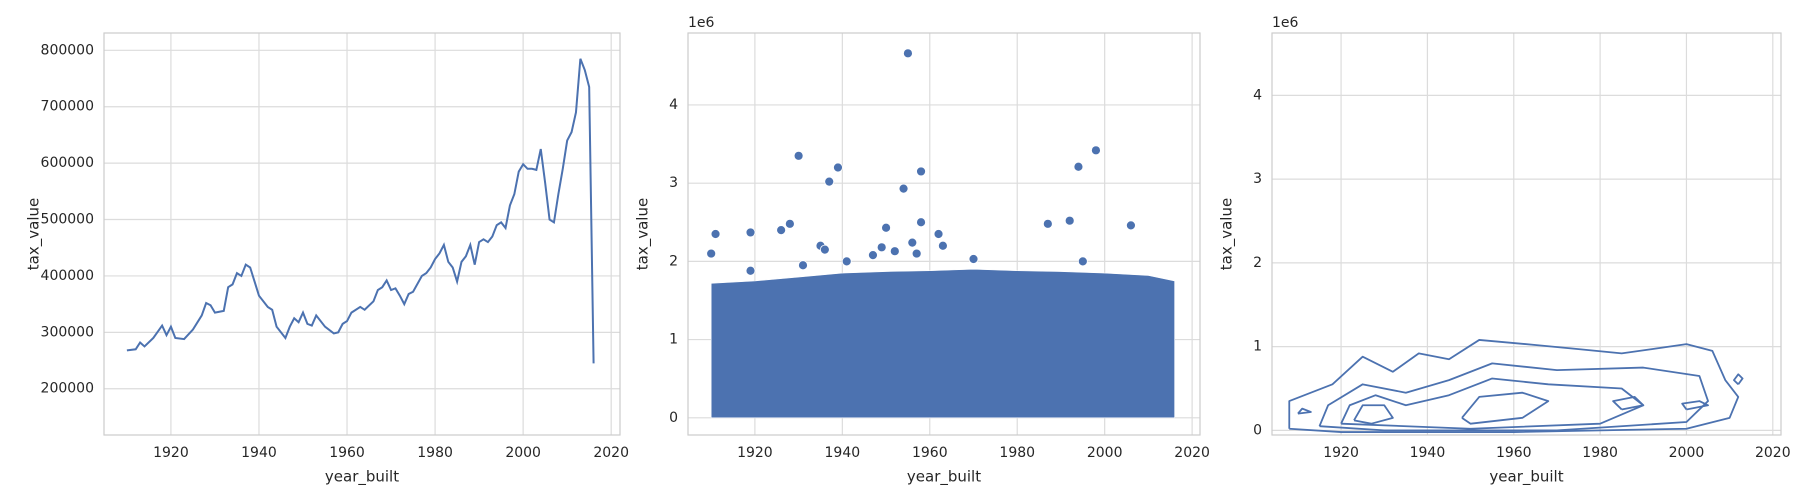  What do you see at coordinates (67, 276) in the screenshot?
I see `y-tick-label: 400000` at bounding box center [67, 276].